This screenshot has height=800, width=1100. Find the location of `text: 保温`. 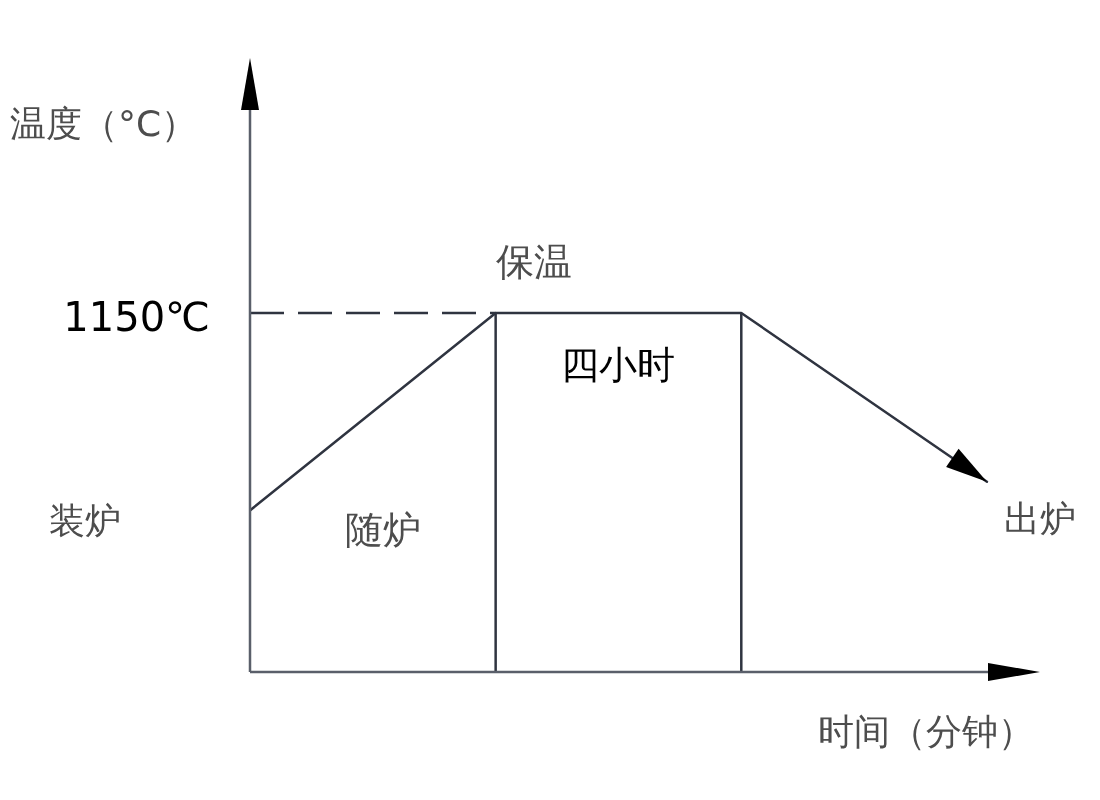

text: 保温 is located at coordinates (533, 261).